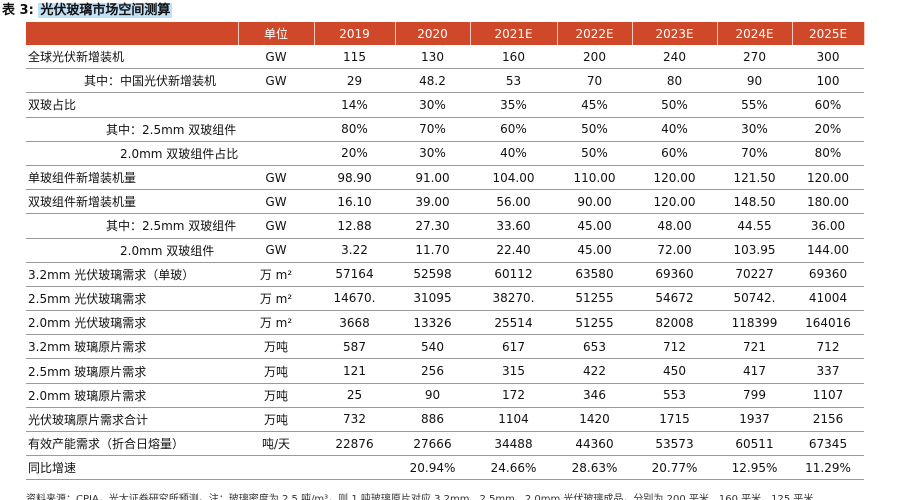  I want to click on table-row: 光伏玻璃原片需求合计 万吨 732 886 1104 1420 1715 1937 2156, so click(445, 420).